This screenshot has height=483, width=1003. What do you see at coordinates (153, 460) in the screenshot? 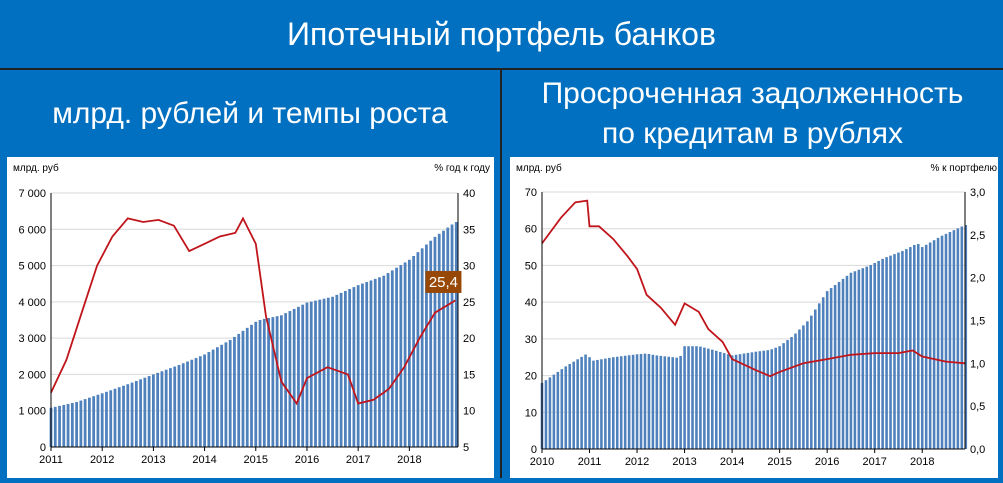
I see `x-tick-label: 2013` at bounding box center [153, 460].